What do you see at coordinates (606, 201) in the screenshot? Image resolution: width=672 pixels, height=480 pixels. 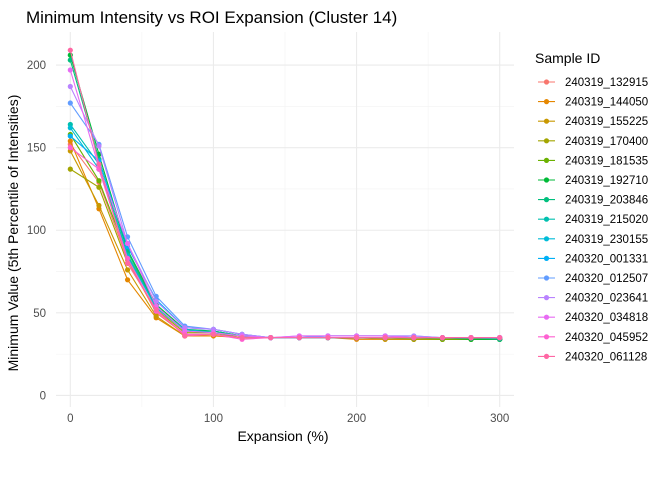 I see `legend-label: 240319_203846` at bounding box center [606, 201].